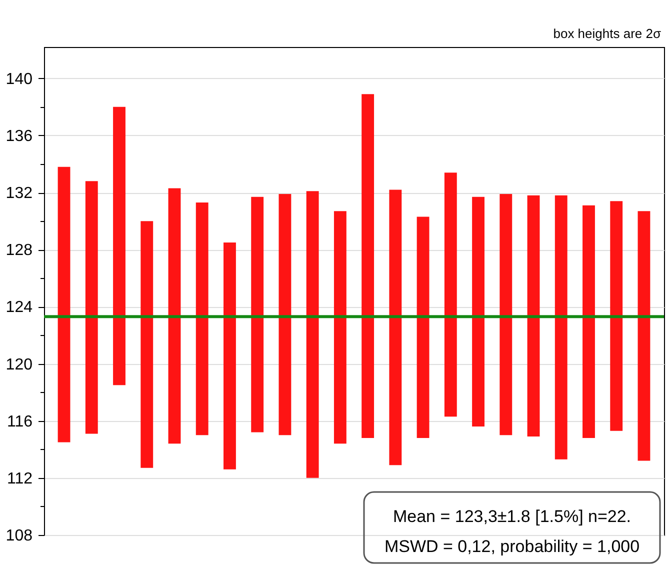 This screenshot has width=670, height=571. Describe the element at coordinates (19, 193) in the screenshot. I see `y-tick-label: 132` at that location.